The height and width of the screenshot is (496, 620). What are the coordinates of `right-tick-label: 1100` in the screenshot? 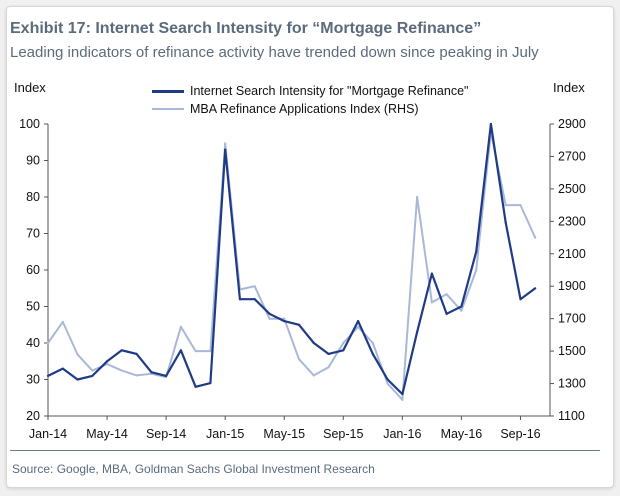 It's located at (571, 416).